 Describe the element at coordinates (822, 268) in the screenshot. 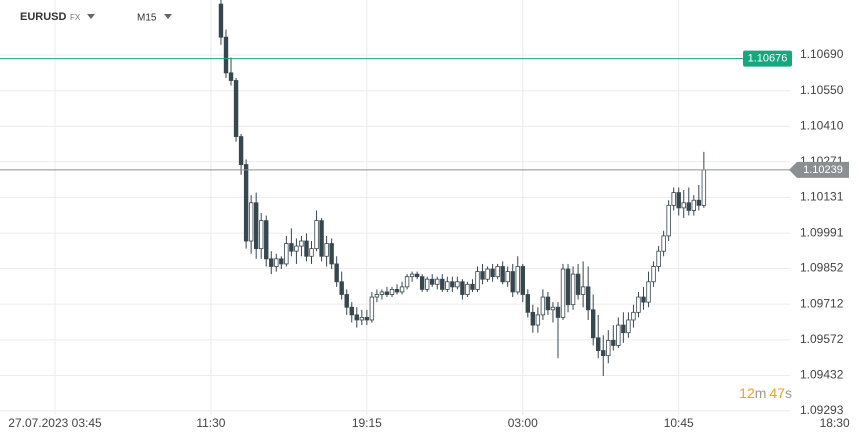

I see `y-tick-label: 1.09852` at that location.